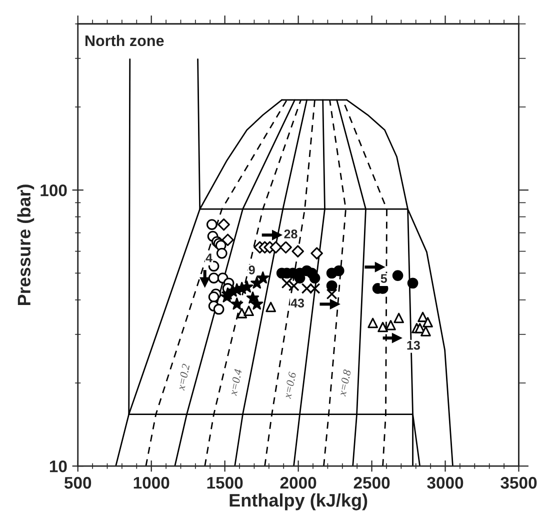 The image size is (537, 519). What do you see at coordinates (251, 270) in the screenshot?
I see `annotation: 9` at bounding box center [251, 270].